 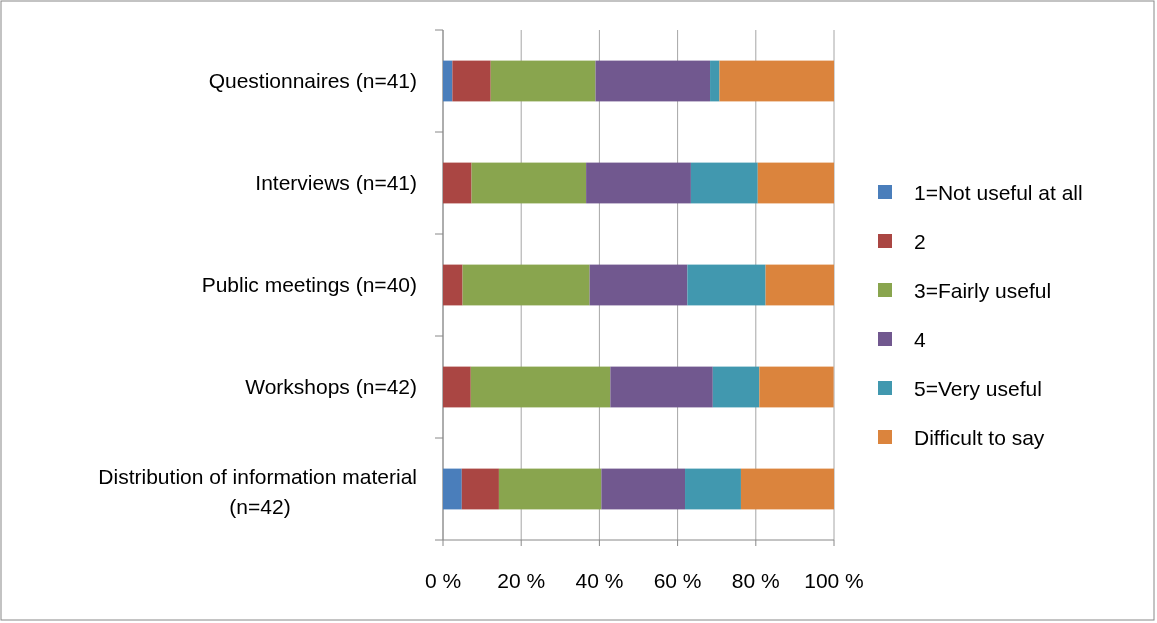 I want to click on legend-label: 1=Not useful at all, so click(x=998, y=192).